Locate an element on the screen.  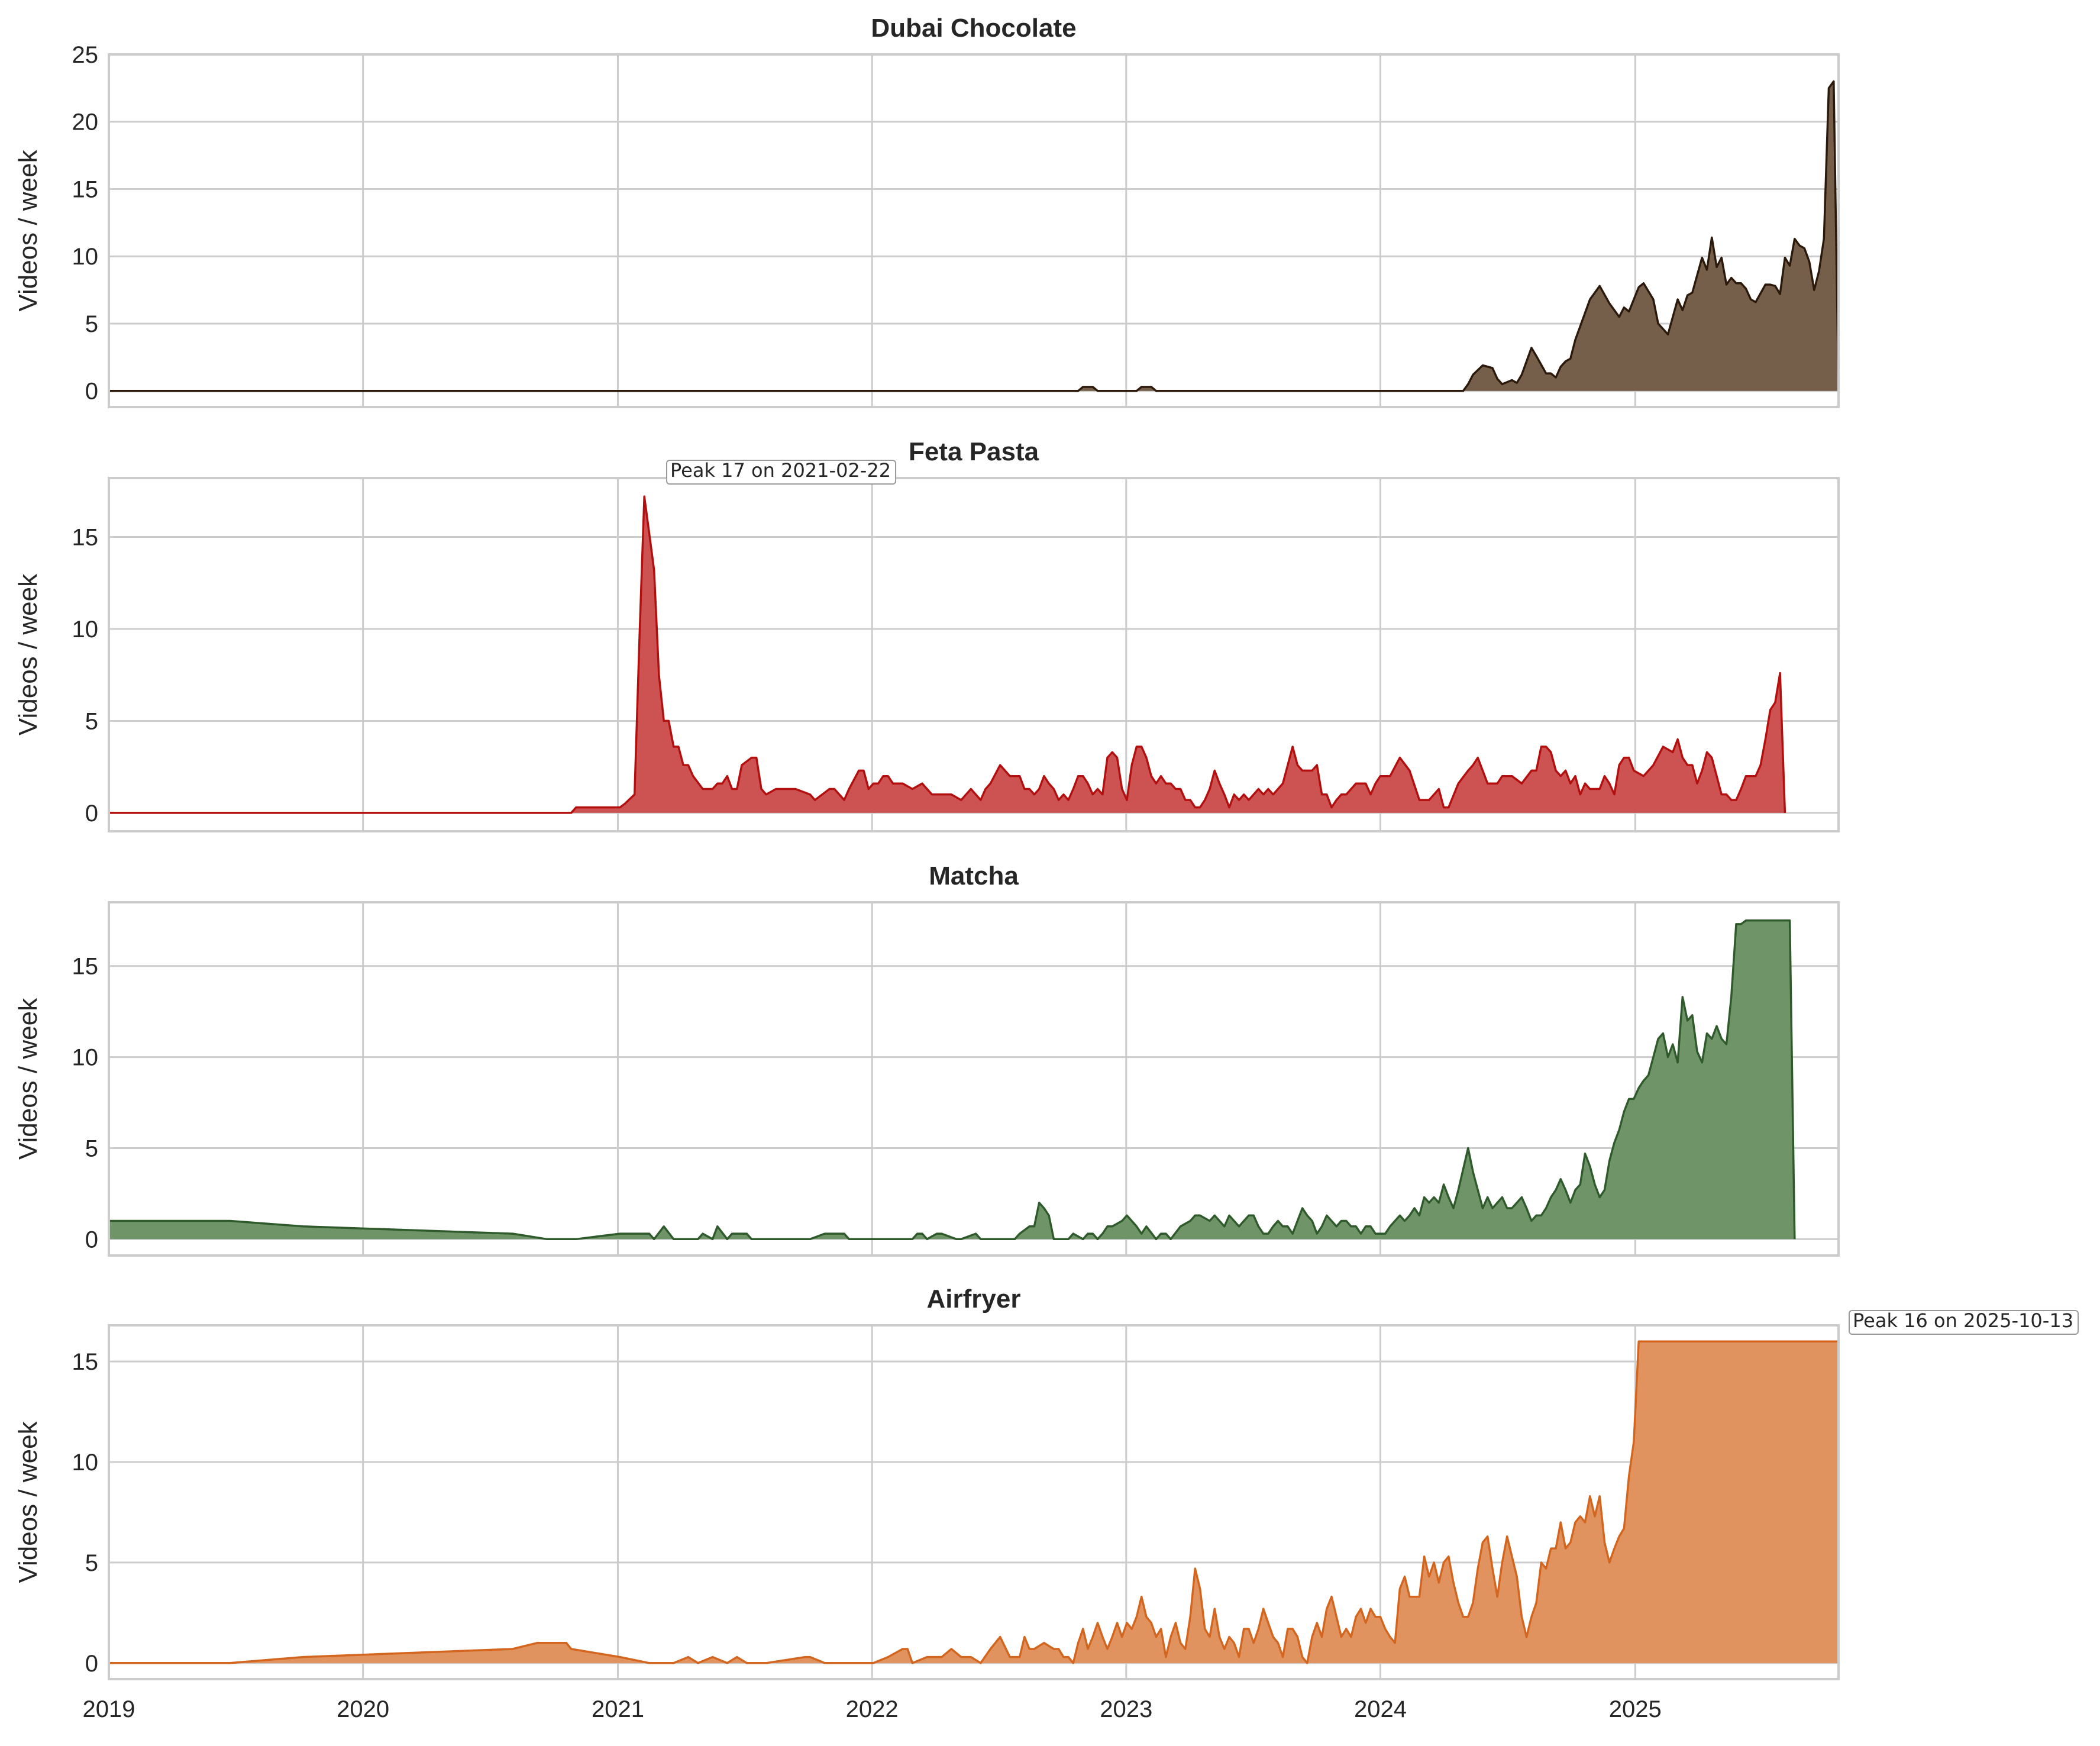
panel-title: Matcha is located at coordinates (974, 875).